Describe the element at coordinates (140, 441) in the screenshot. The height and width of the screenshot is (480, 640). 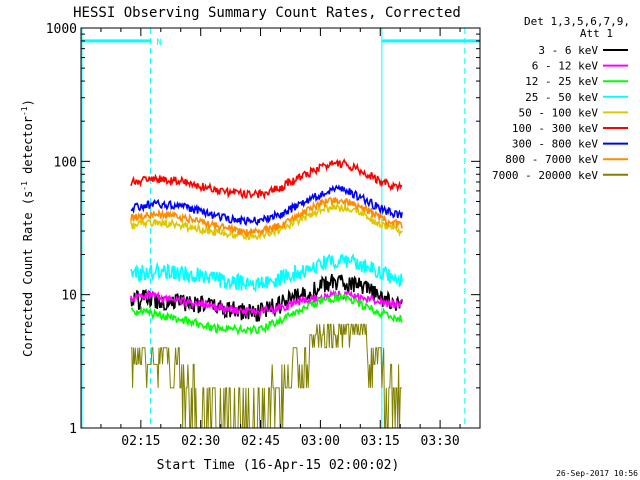
I see `x-tick-label-0: 02:15` at that location.